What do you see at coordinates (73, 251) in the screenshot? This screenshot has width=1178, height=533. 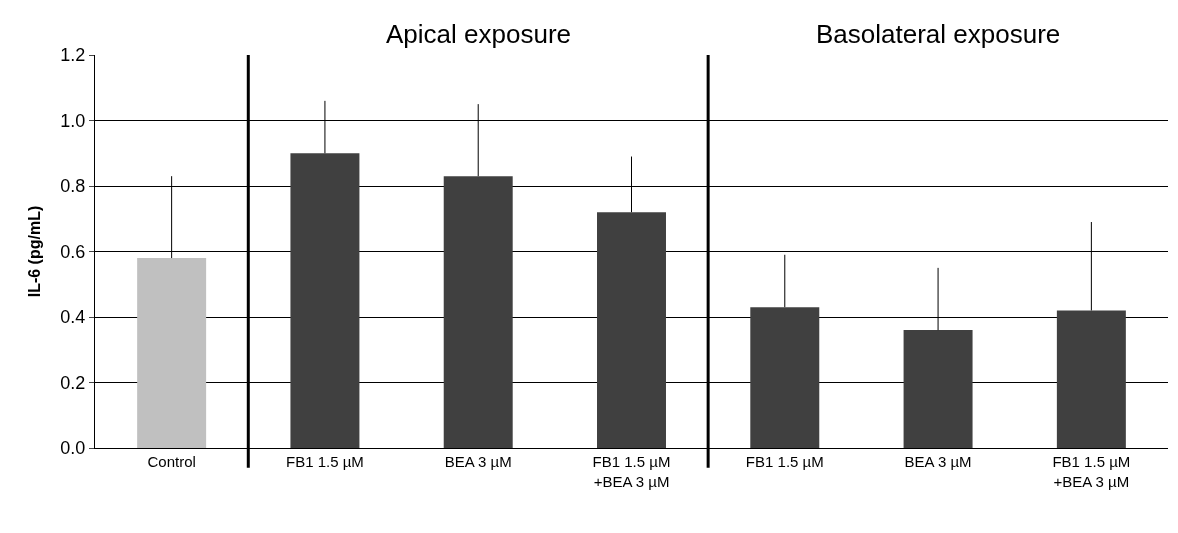 I see `y-tick-label: 0.6` at bounding box center [73, 251].